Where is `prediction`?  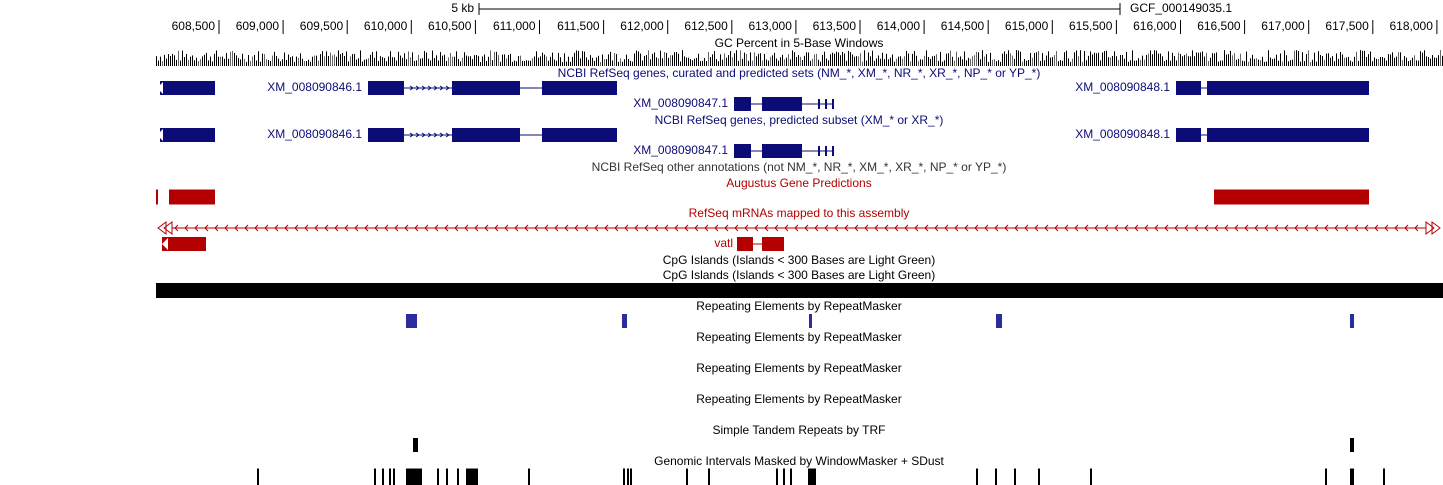
prediction is located at coordinates (157, 197).